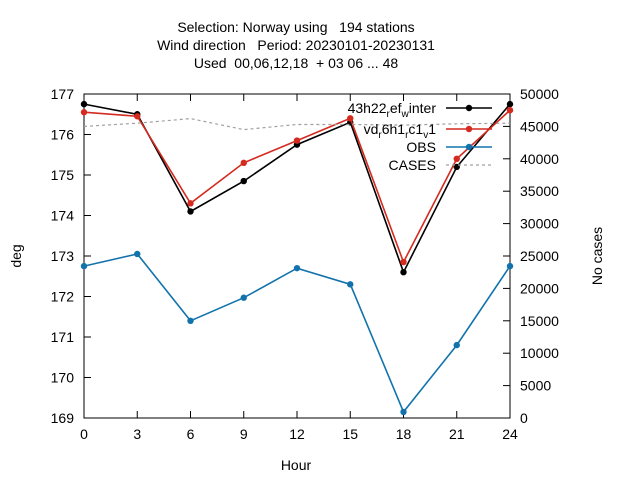 The width and height of the screenshot is (640, 480). I want to click on y2-tick-label: 45000, so click(539, 126).